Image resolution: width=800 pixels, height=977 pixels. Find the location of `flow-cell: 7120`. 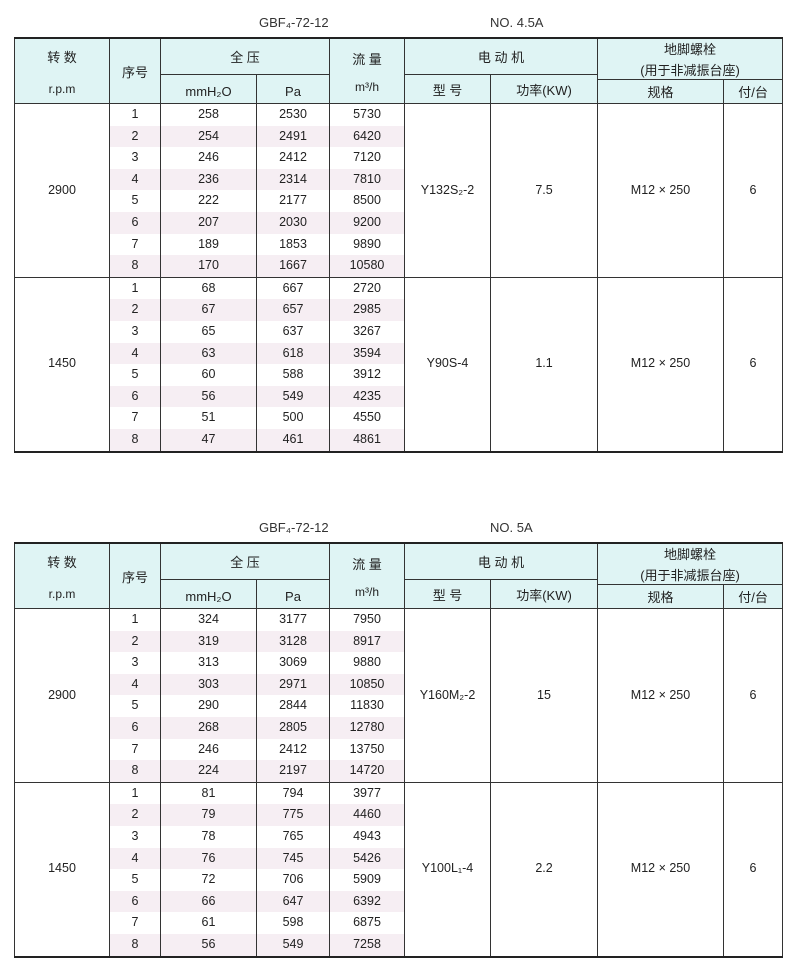

flow-cell: 7120 is located at coordinates (367, 158).